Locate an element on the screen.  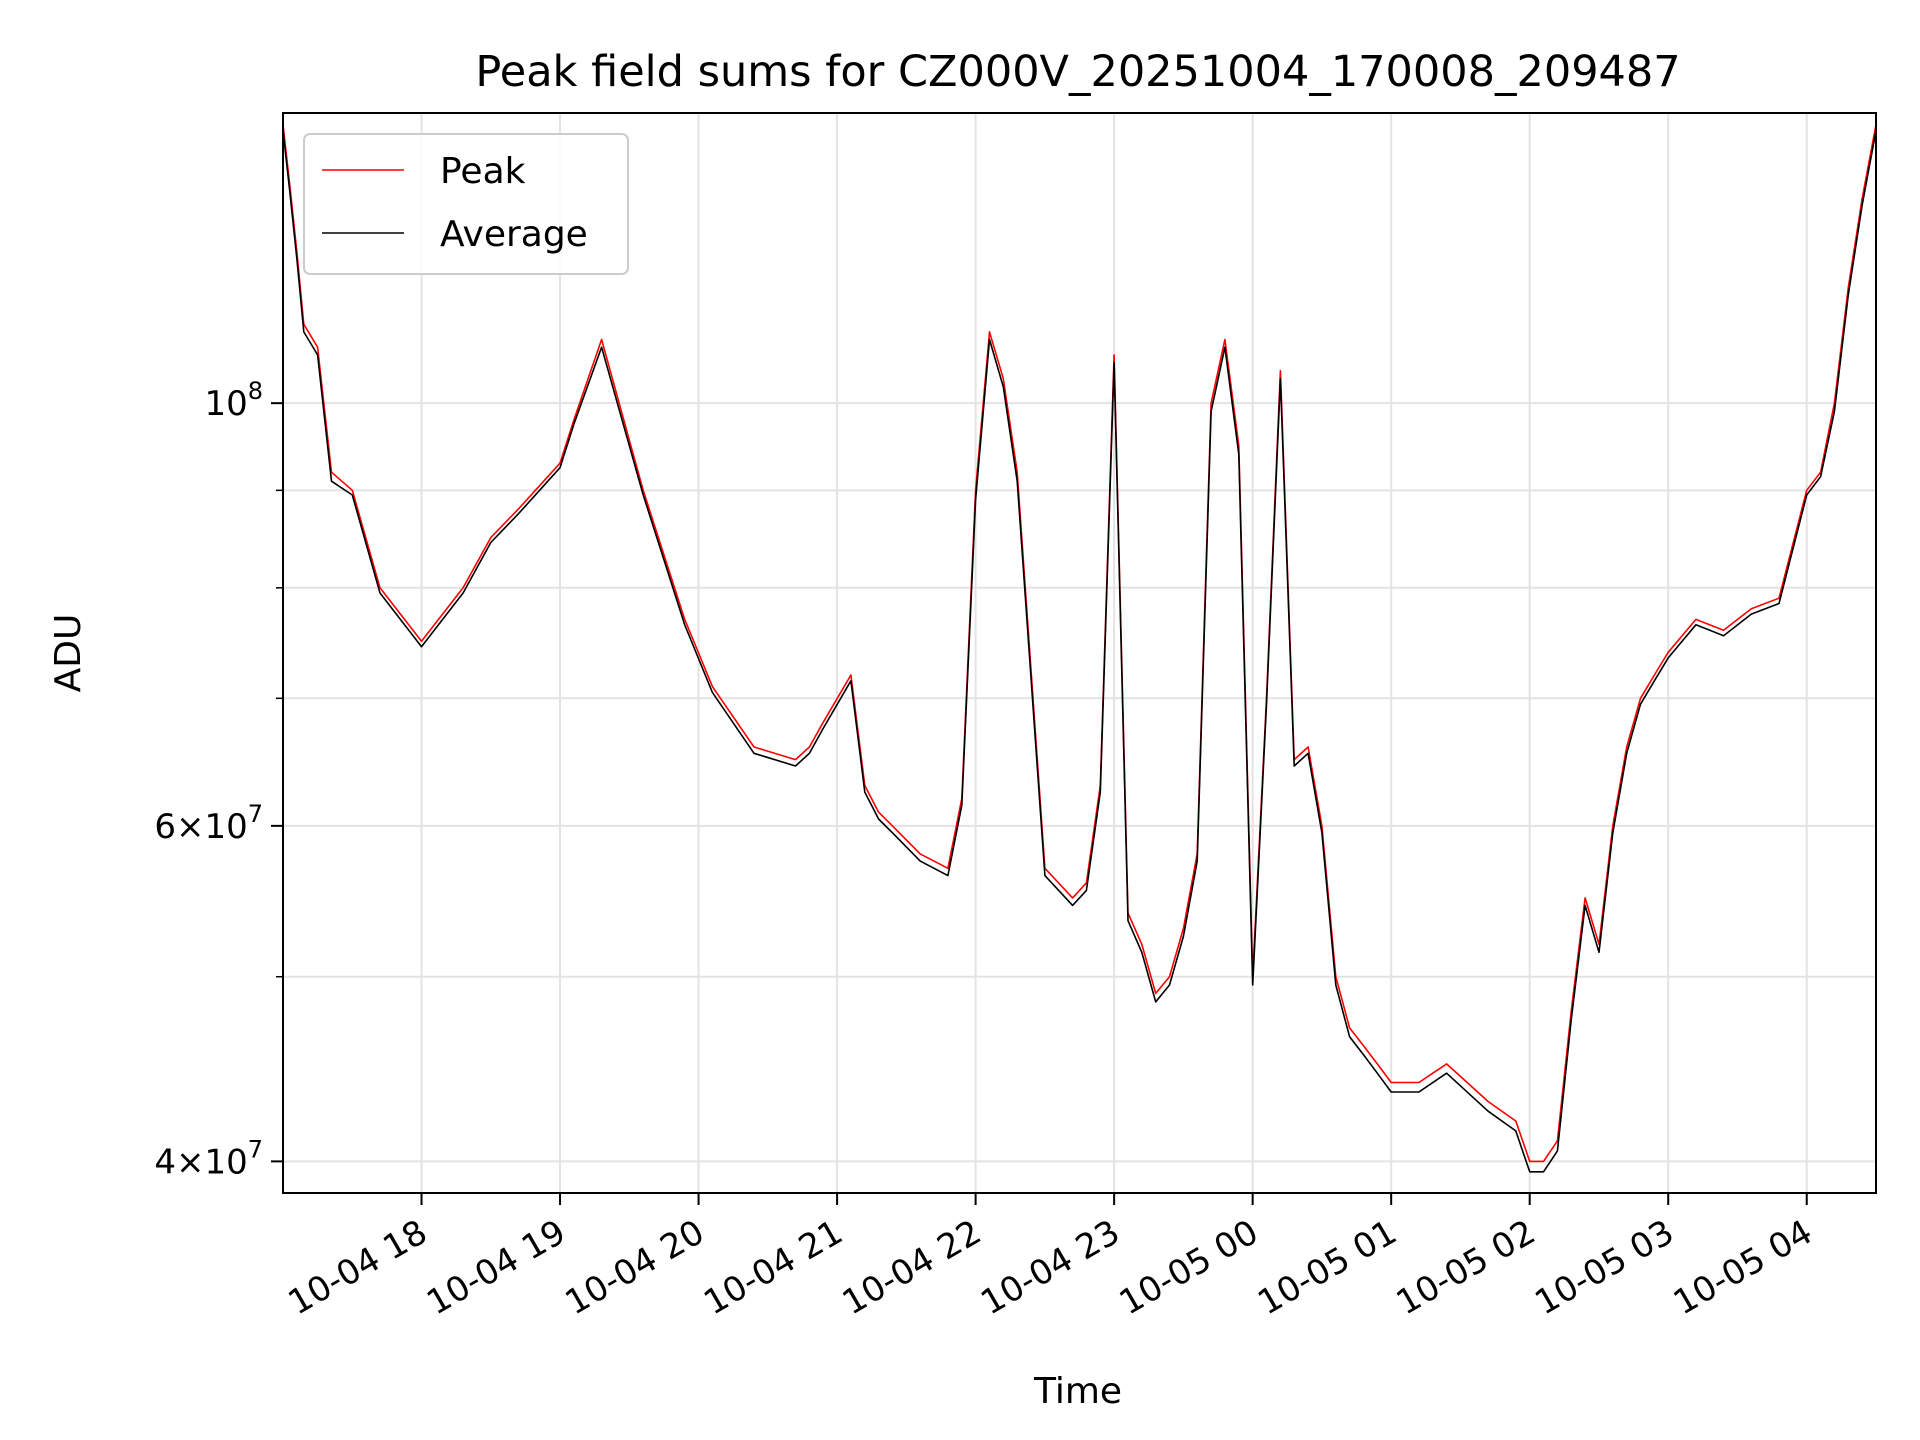
legend-box is located at coordinates (466, 204).